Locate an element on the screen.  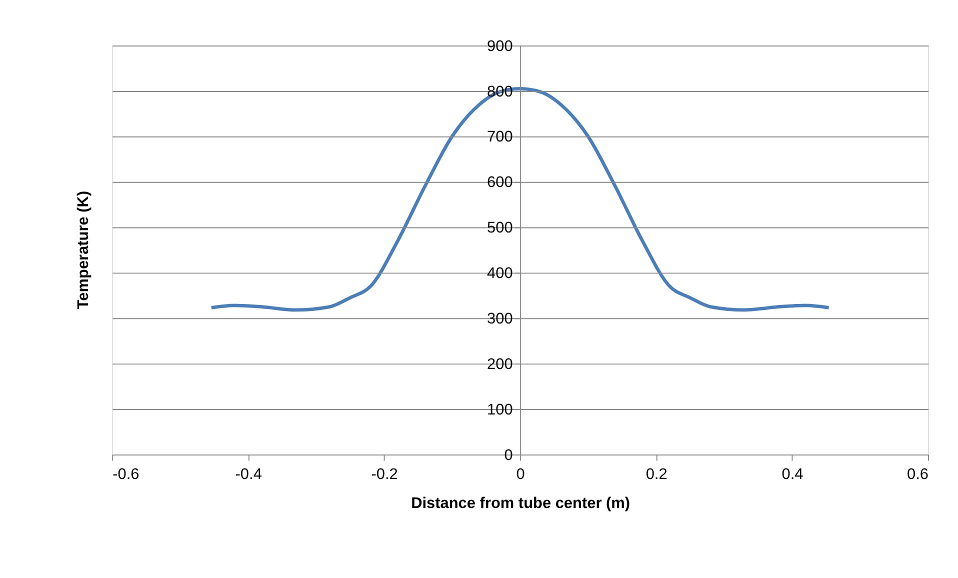
x-tick-label: -0.2 is located at coordinates (384, 475).